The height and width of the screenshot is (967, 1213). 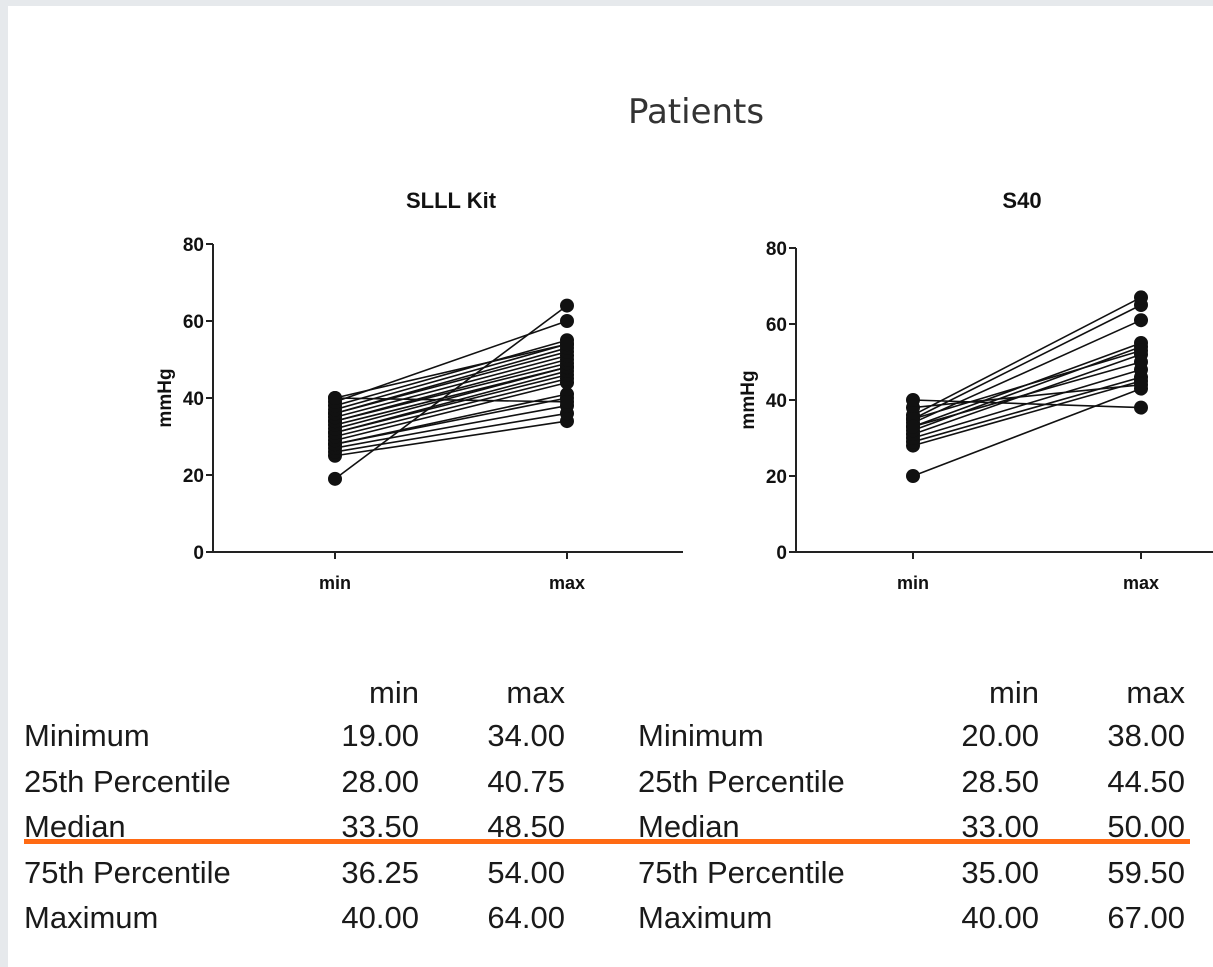 What do you see at coordinates (748, 399) in the screenshot?
I see `chart-s40-y-axis-label: mmHg` at bounding box center [748, 399].